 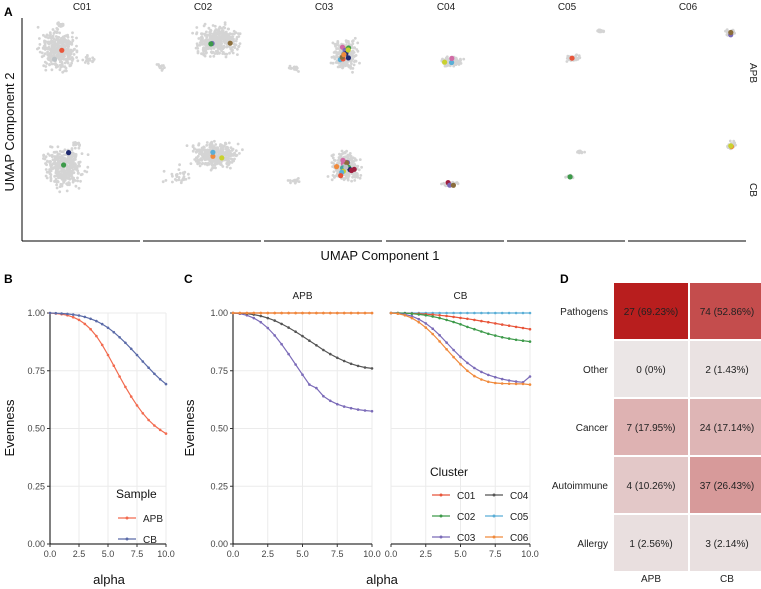 I want to click on umap-column-label: C03, so click(x=324, y=7).